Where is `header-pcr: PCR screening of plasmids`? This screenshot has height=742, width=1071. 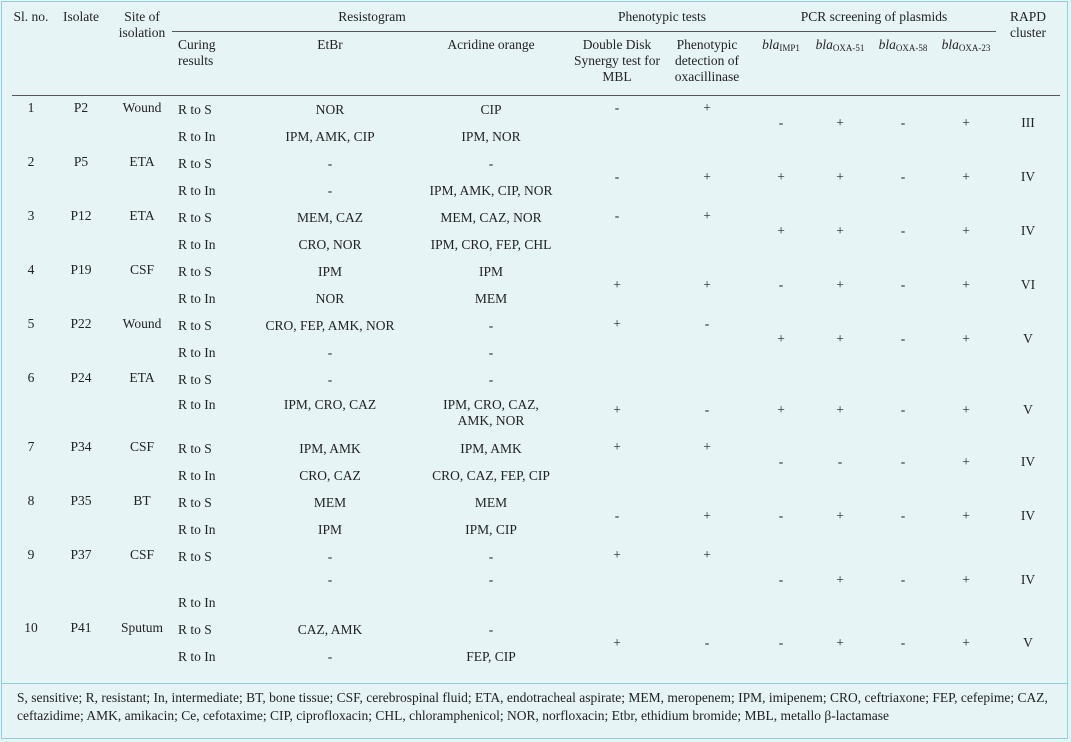
header-pcr: PCR screening of plasmids is located at coordinates (874, 19).